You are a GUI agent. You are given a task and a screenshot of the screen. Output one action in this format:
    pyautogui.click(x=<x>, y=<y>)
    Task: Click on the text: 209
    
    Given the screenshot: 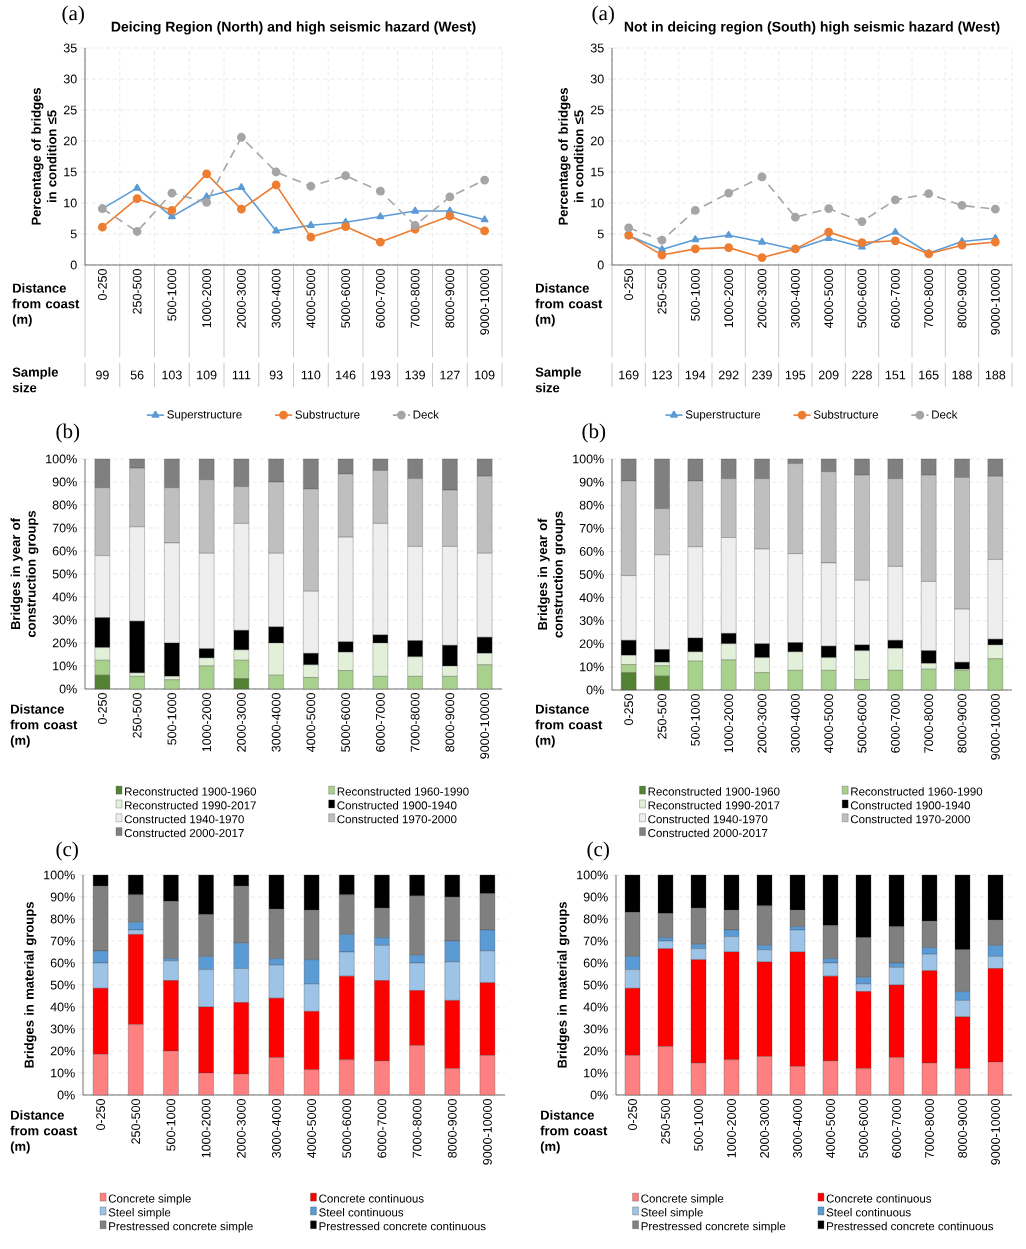 What is the action you would take?
    pyautogui.click(x=828, y=375)
    